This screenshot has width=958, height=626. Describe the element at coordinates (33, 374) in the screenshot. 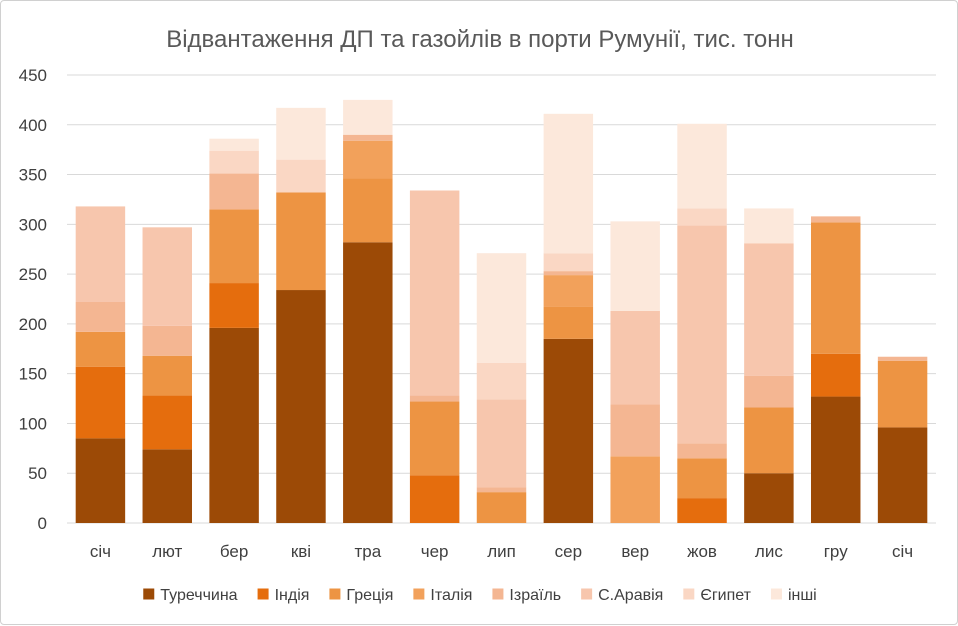

I see `y-tick-label: 150` at that location.